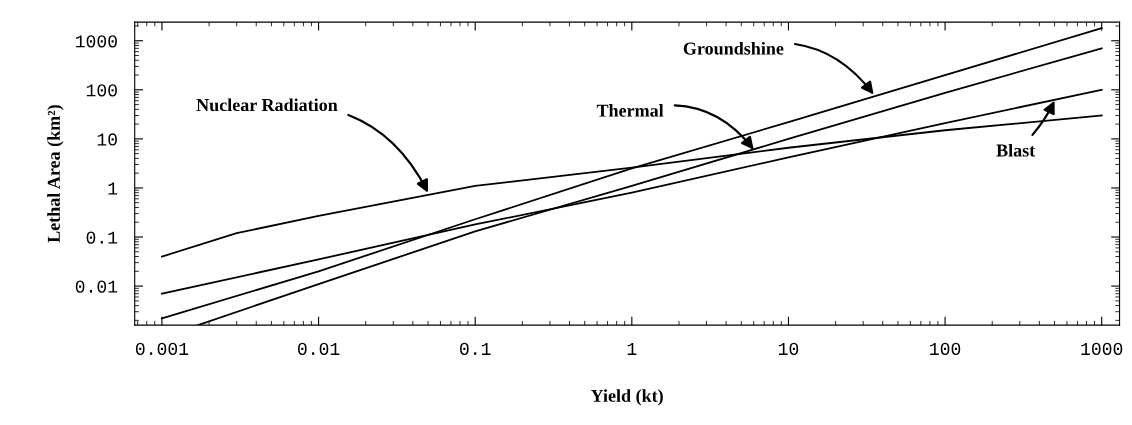 The height and width of the screenshot is (425, 1132). I want to click on x-tick-label: 0.001, so click(162, 349).